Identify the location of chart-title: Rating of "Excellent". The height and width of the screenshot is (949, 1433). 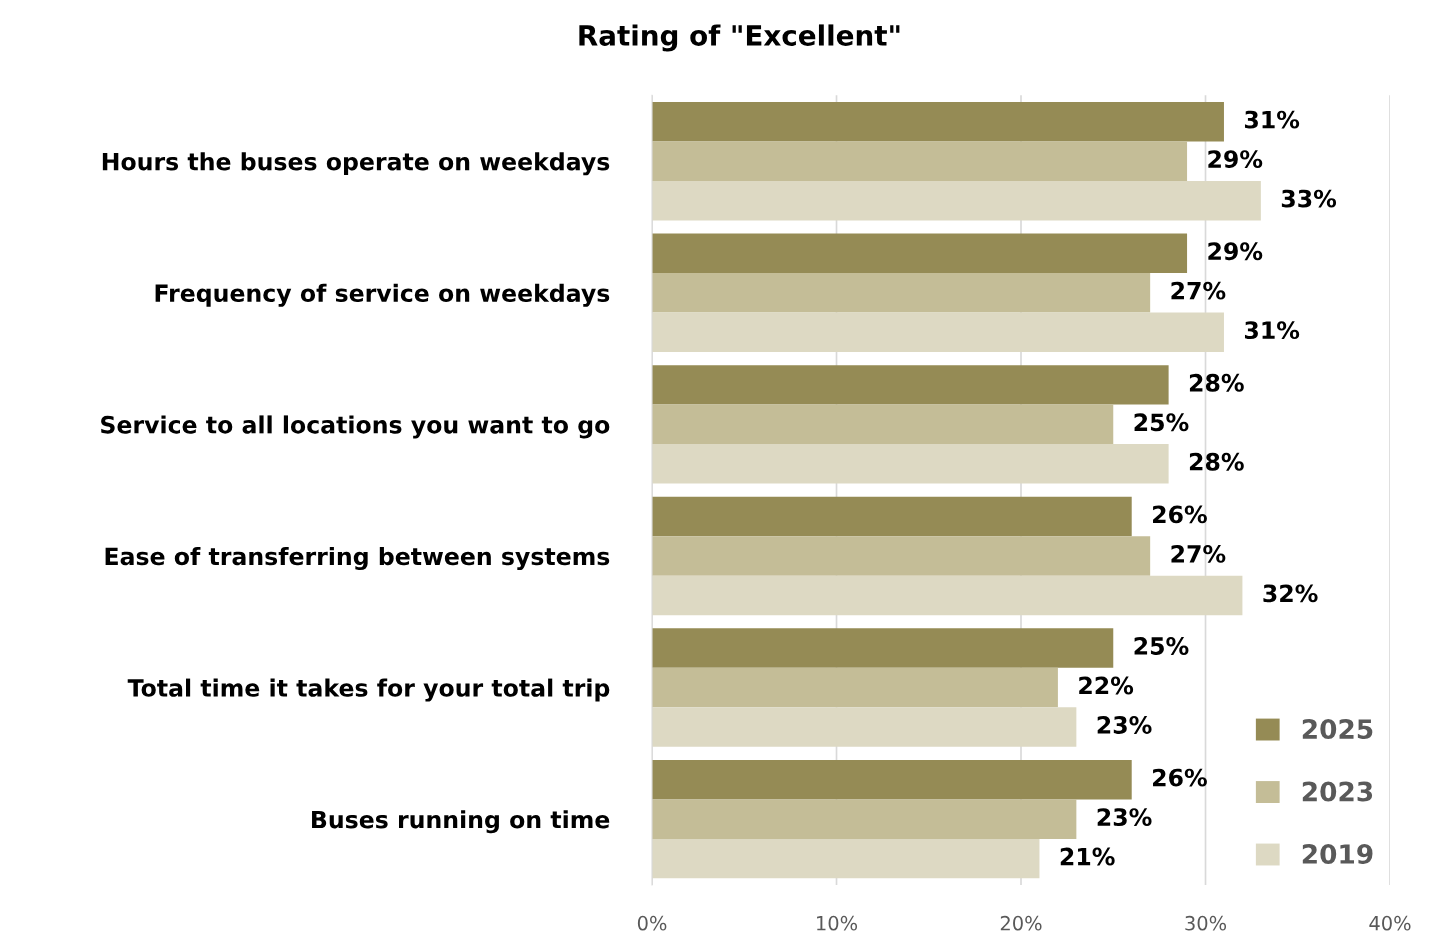
(739, 38).